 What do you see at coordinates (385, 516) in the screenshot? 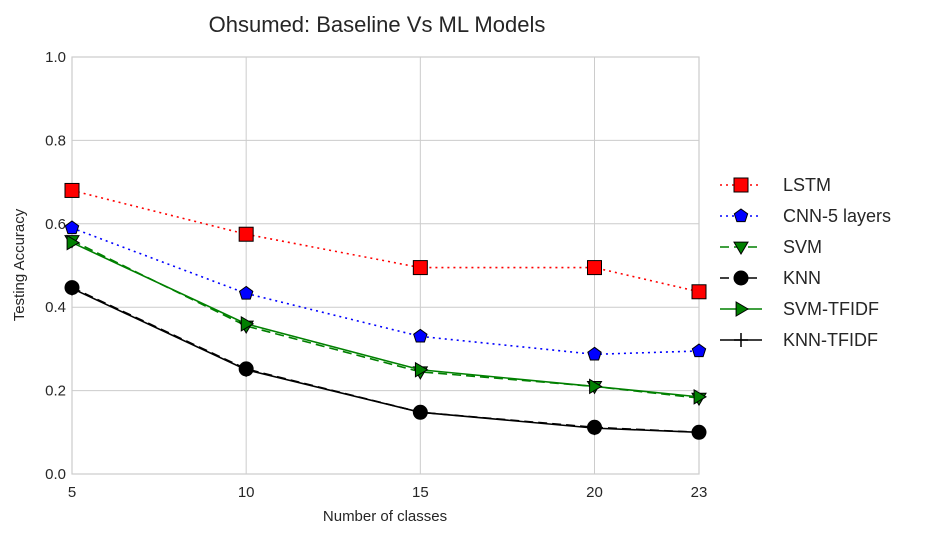
I see `x-axis-title: Number of classes` at bounding box center [385, 516].